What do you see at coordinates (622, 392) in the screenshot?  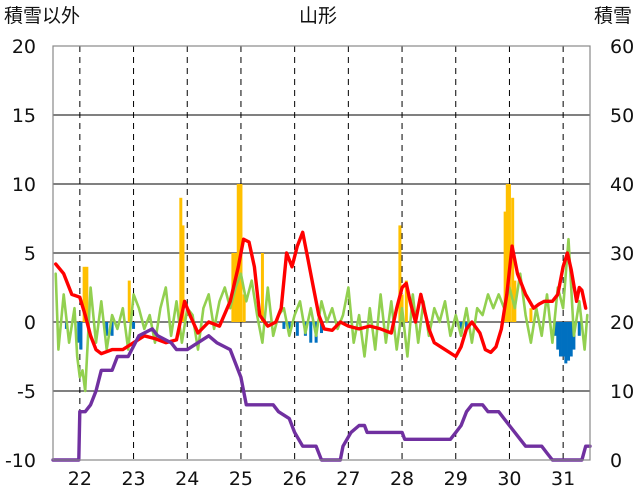 I see `right-tick-label: 10` at bounding box center [622, 392].